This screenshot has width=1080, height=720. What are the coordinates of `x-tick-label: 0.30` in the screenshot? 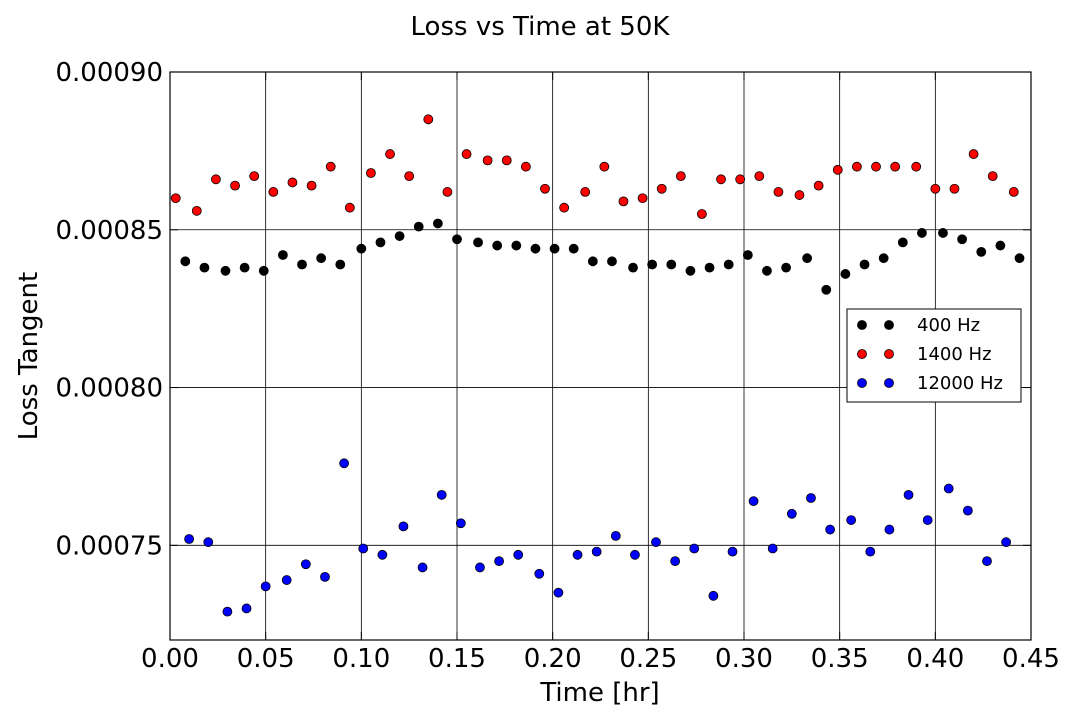 It's located at (744, 659).